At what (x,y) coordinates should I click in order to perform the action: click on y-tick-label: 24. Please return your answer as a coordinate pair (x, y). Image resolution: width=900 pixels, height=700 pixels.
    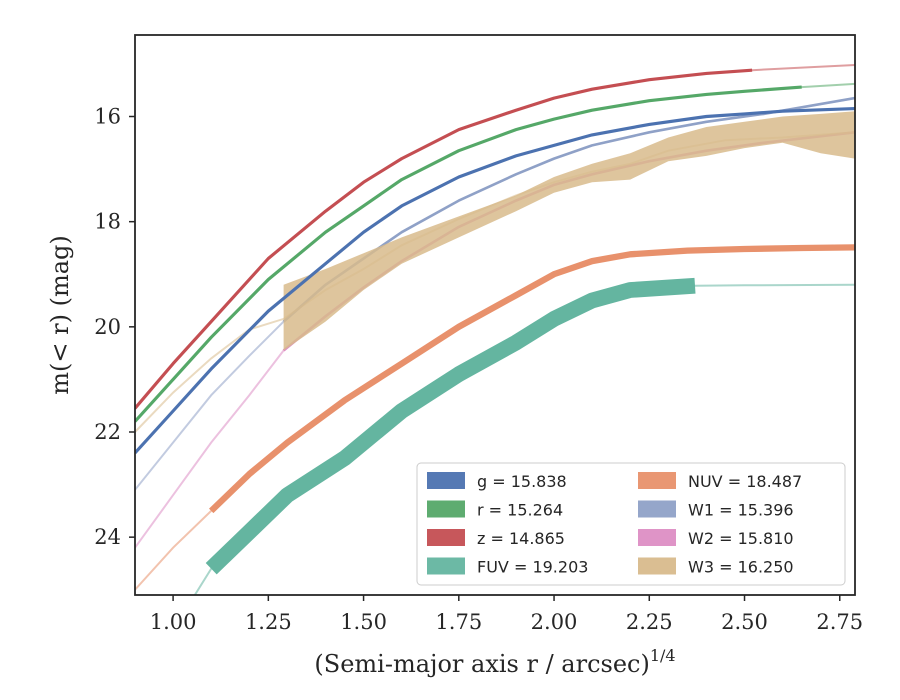
    Looking at the image, I should click on (107, 537).